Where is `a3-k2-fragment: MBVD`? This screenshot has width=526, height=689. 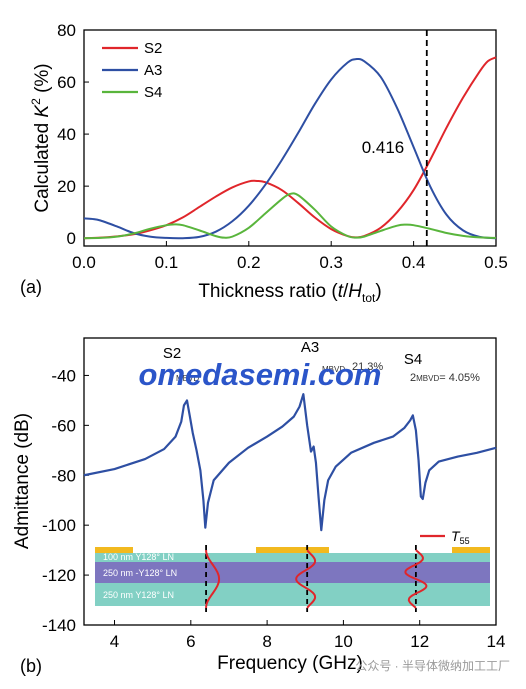 a3-k2-fragment: MBVD is located at coordinates (333, 369).